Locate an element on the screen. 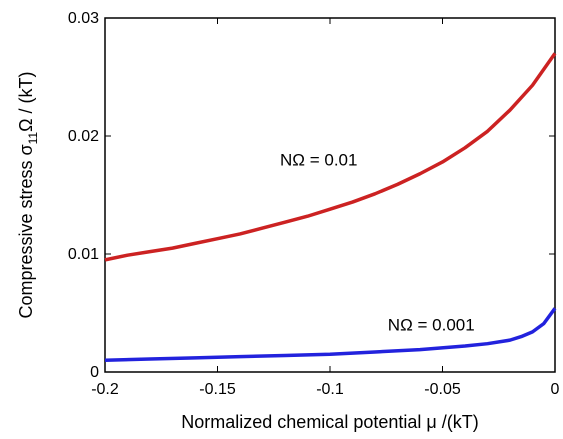  x-tick-label: -0.05 is located at coordinates (442, 389).